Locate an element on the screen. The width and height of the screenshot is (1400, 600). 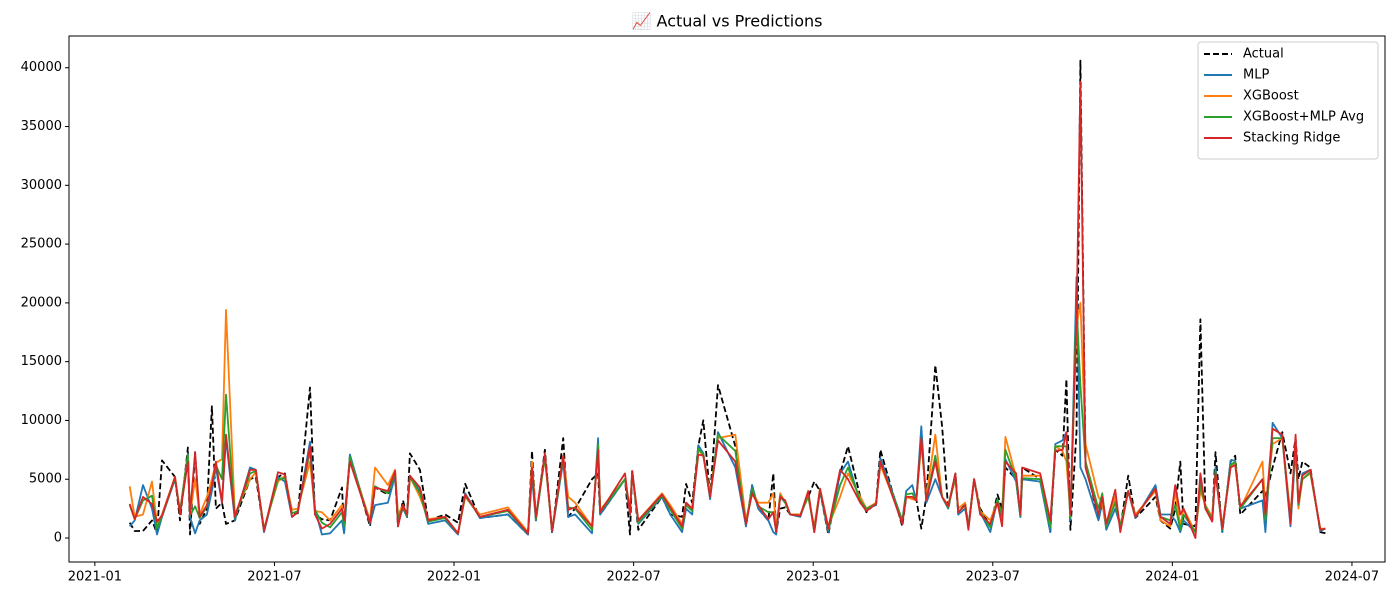
y-tick-label: 20000 is located at coordinates (41, 302).